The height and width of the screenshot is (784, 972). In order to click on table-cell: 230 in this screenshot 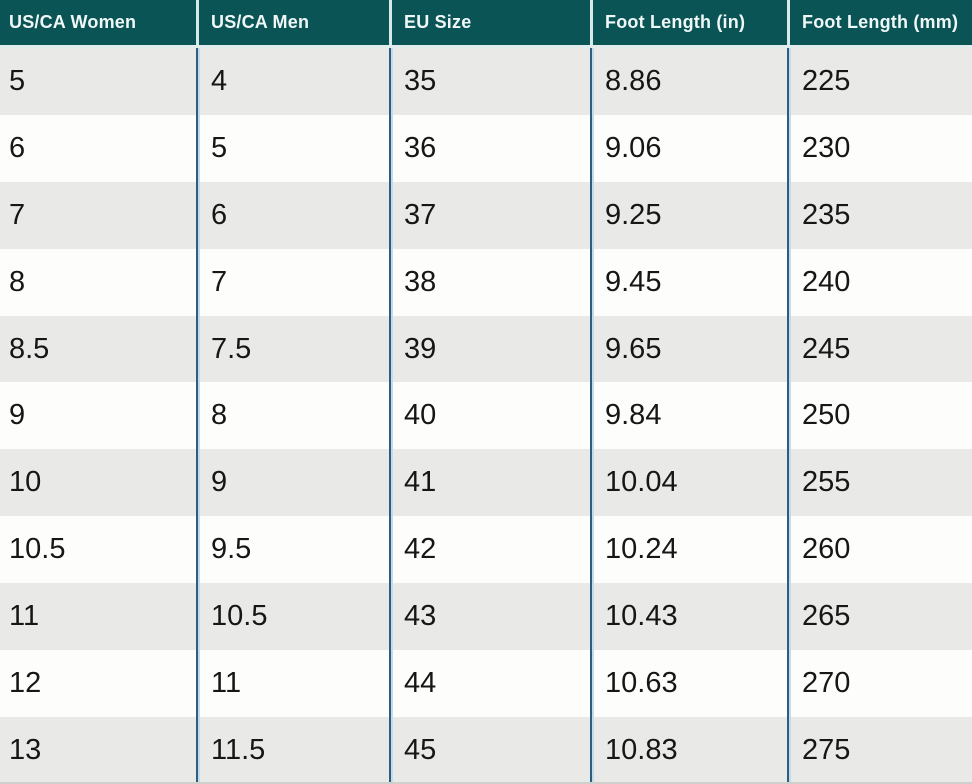, I will do `click(879, 148)`.